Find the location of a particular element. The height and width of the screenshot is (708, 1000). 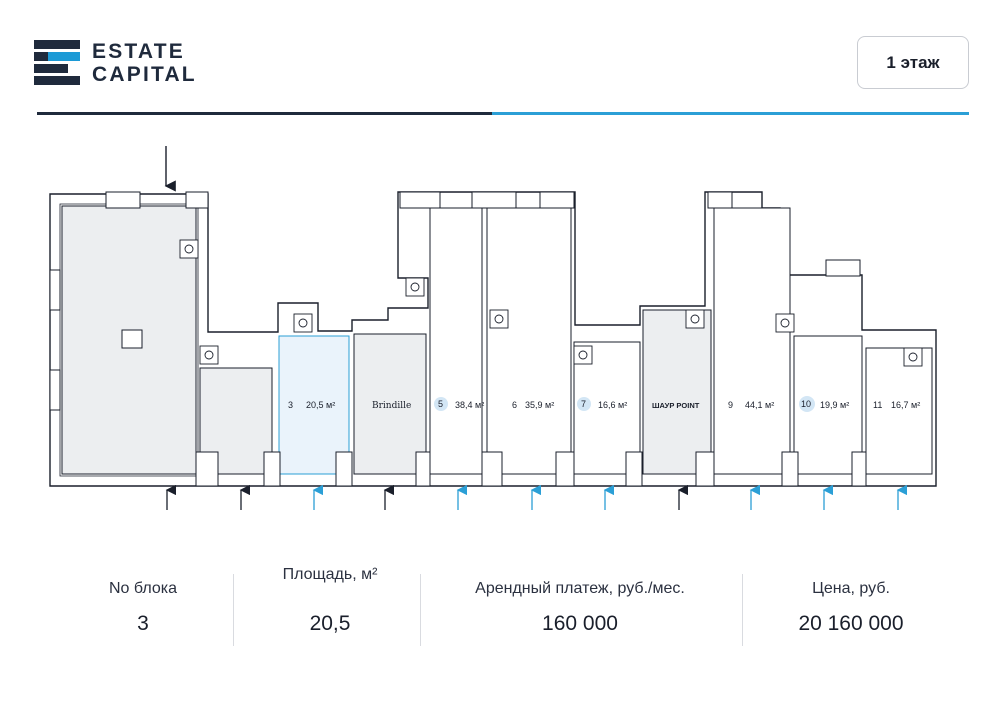

area-value: 20,5 is located at coordinates (330, 623).